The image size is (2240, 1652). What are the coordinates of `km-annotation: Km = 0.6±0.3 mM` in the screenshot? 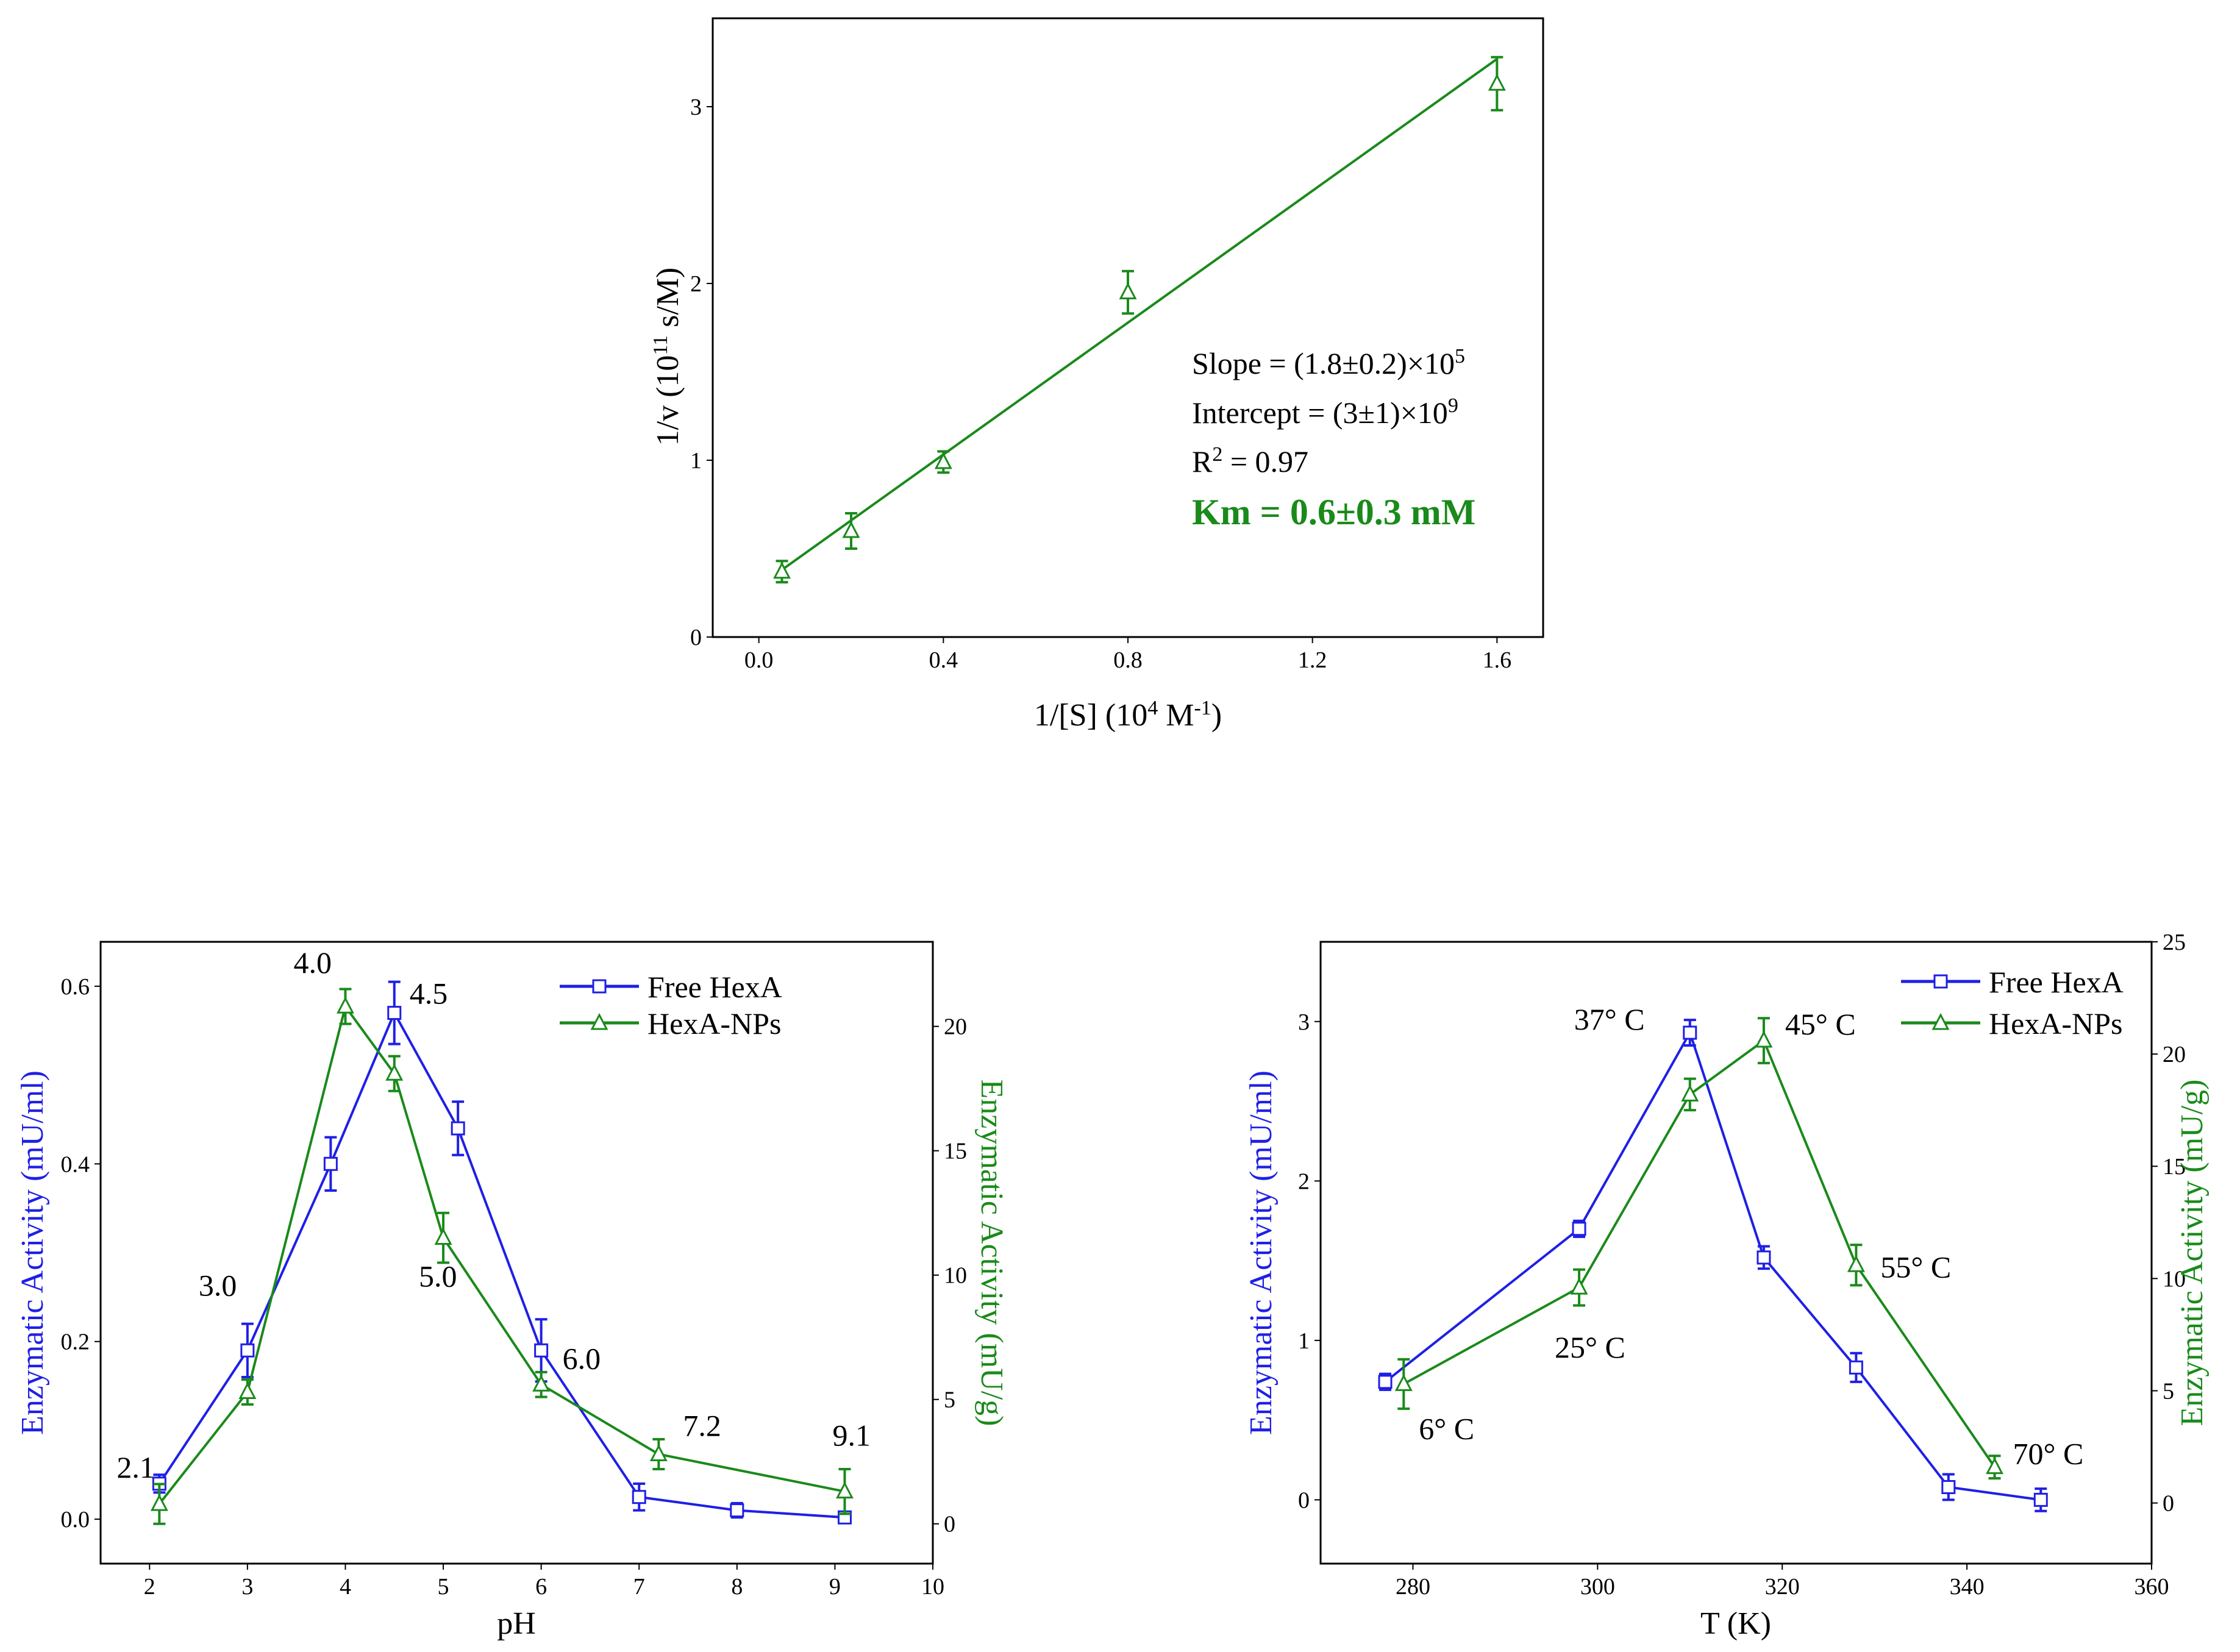 It's located at (1333, 512).